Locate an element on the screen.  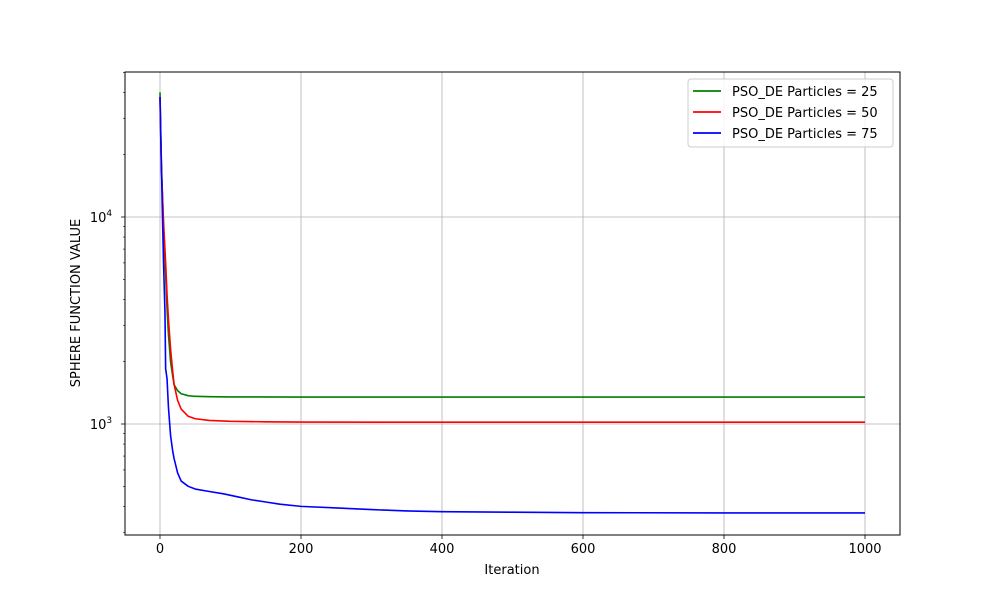
x-tick-label: 1000 is located at coordinates (864, 549).